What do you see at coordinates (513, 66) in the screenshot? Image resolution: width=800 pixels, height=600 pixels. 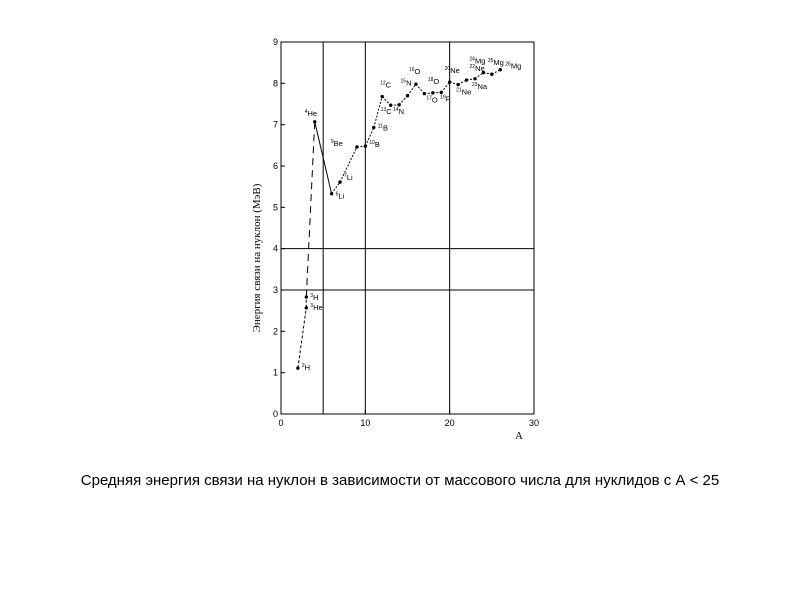 I see `data-label: 26Mg` at bounding box center [513, 66].